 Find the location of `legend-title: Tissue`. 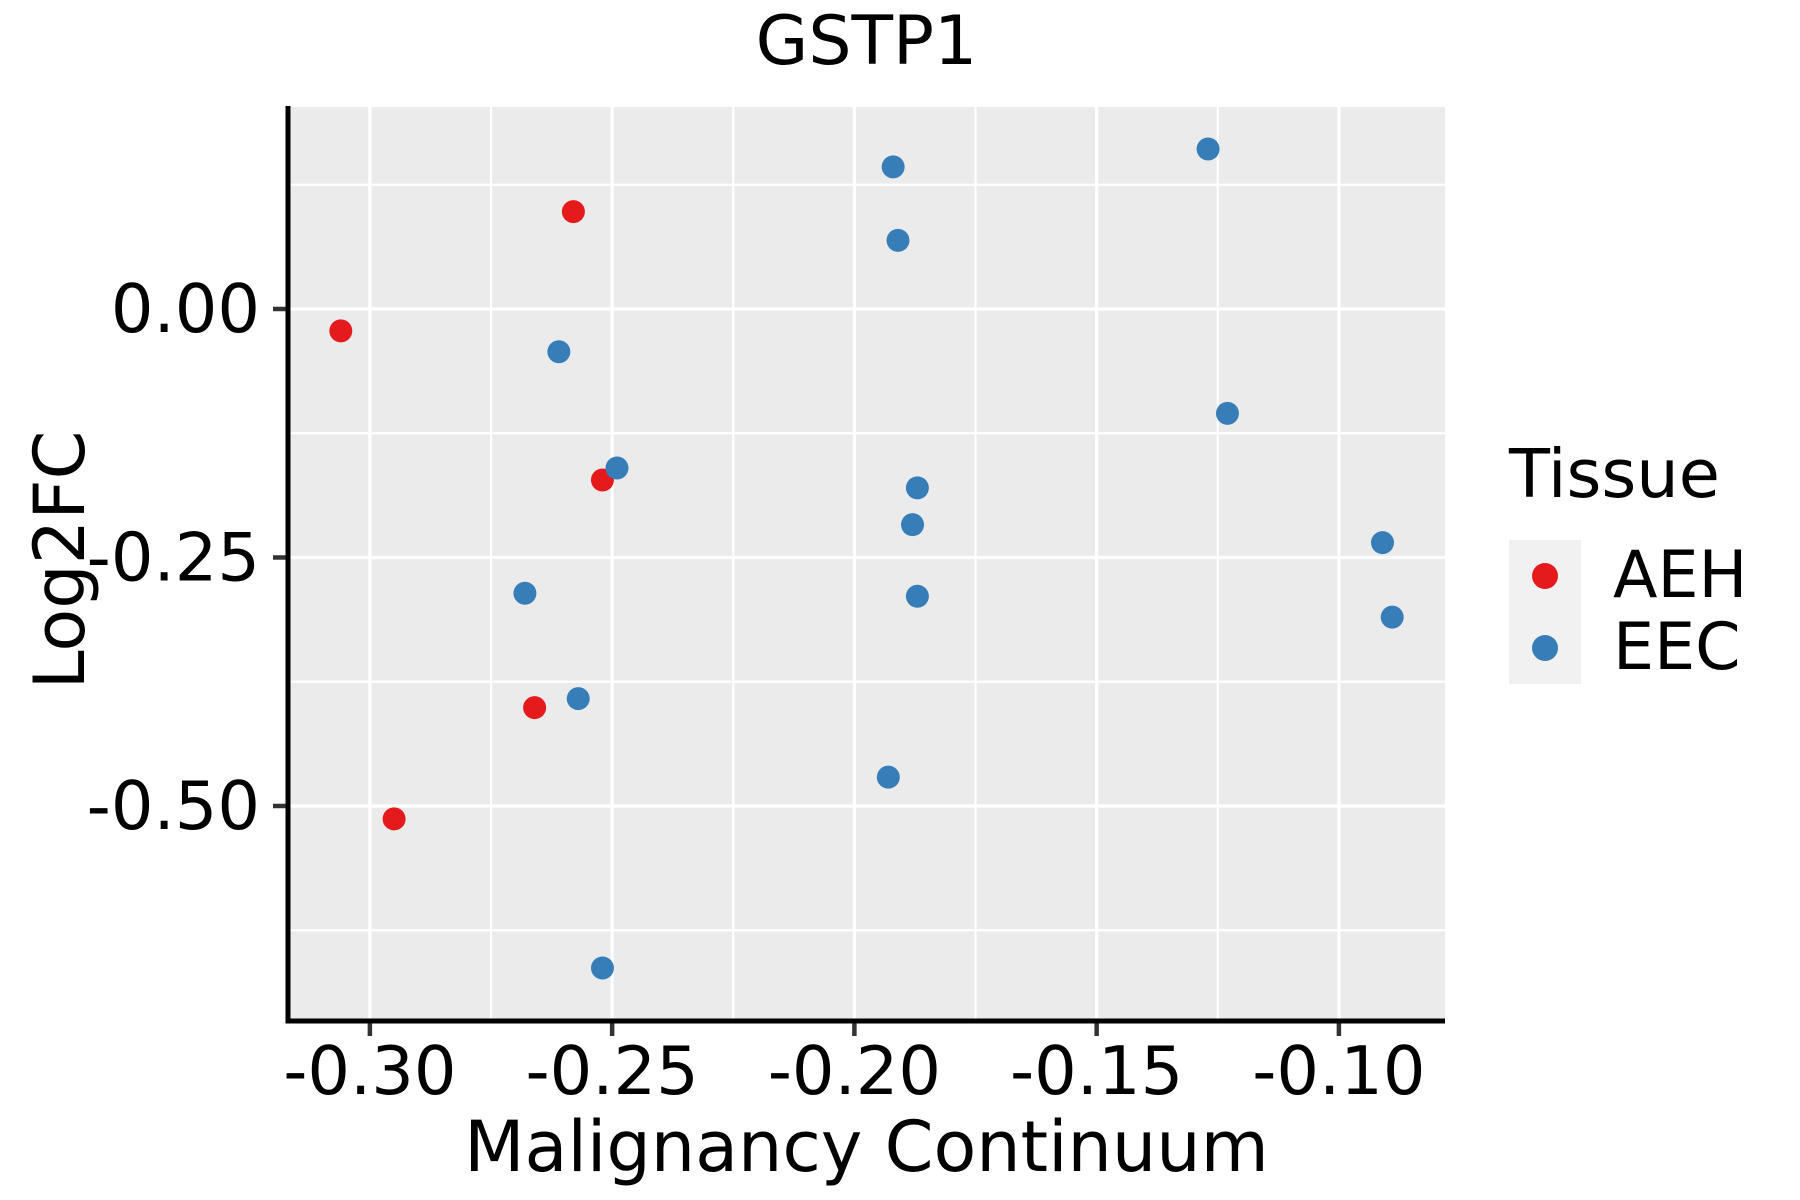

legend-title: Tissue is located at coordinates (1614, 474).